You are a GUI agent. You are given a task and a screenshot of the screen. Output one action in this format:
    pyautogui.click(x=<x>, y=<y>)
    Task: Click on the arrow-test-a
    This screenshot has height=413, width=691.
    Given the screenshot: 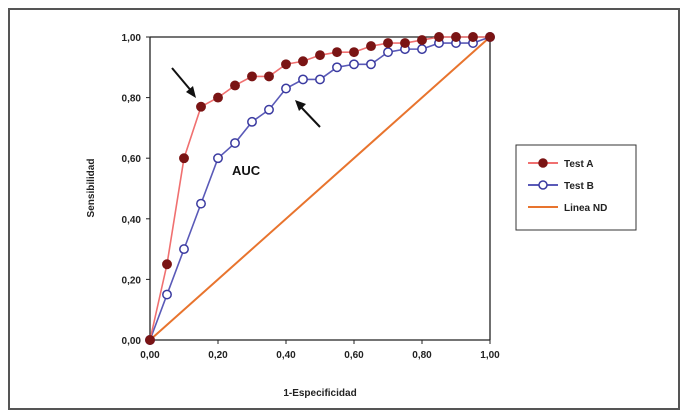 What is the action you would take?
    pyautogui.click(x=183, y=82)
    